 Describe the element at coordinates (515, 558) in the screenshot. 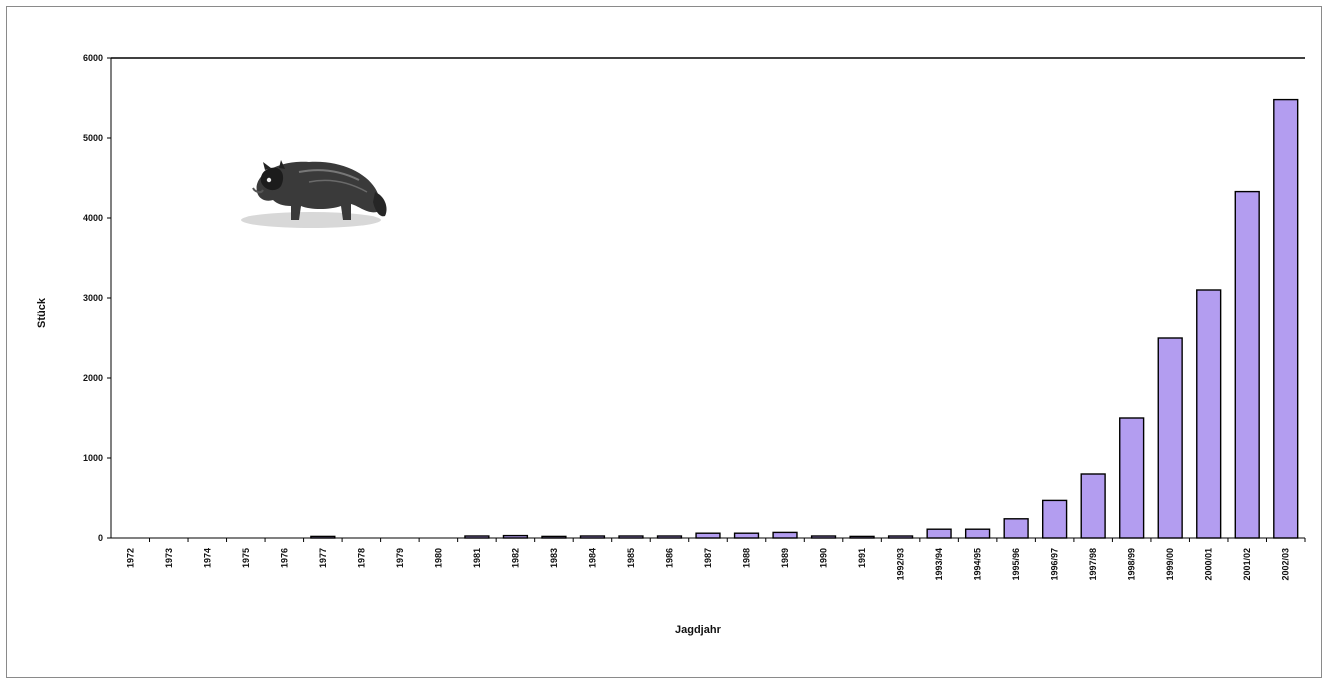

I see `x-tick-label: 1982` at that location.